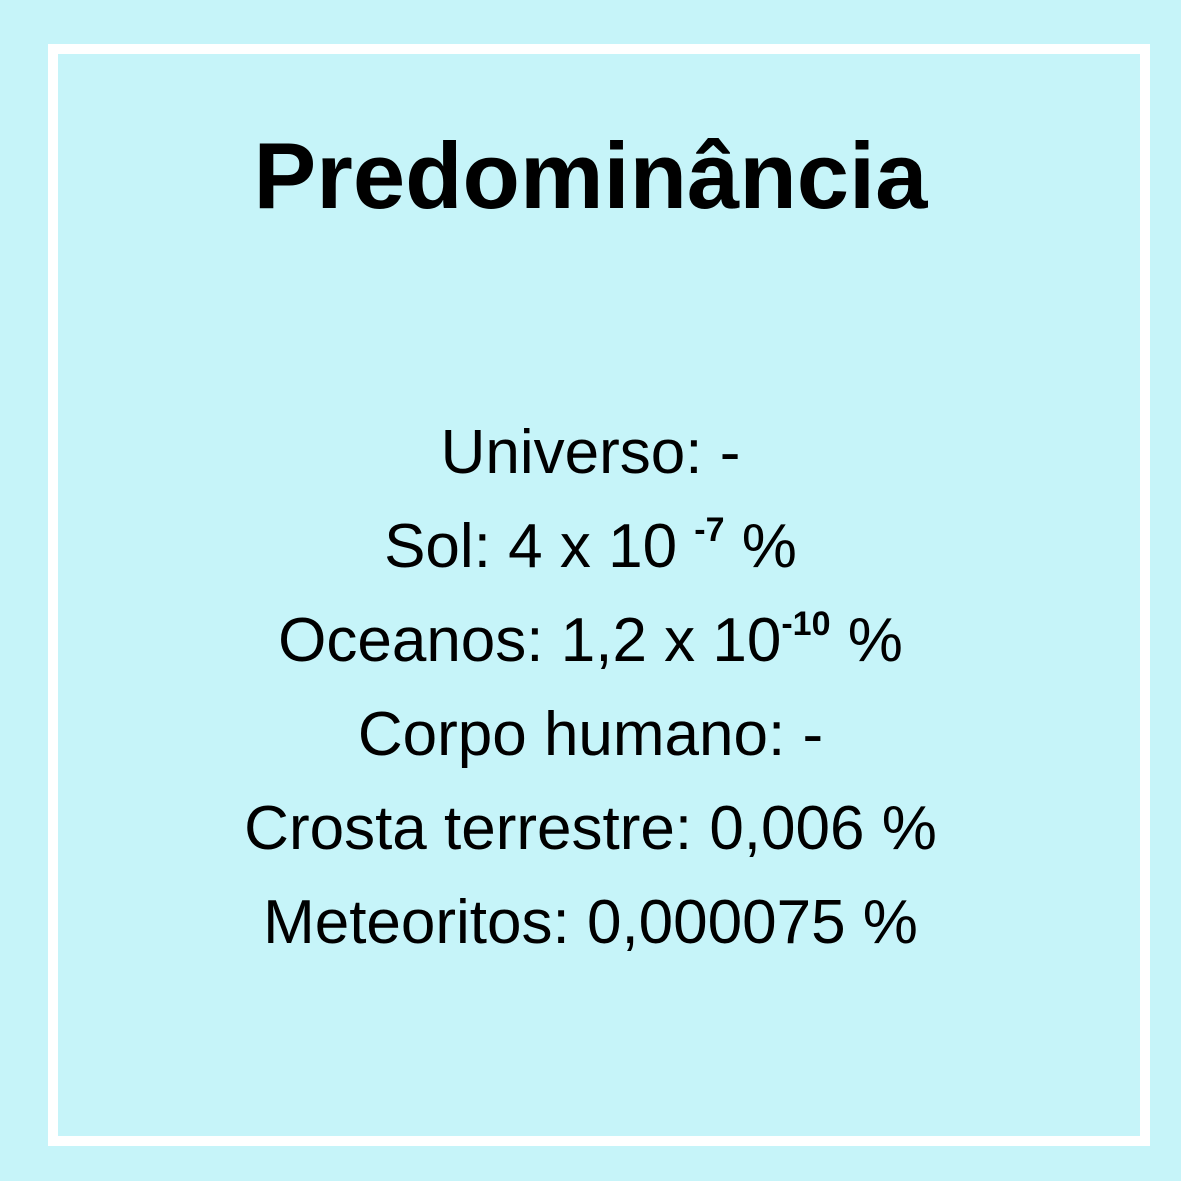 This screenshot has width=1181, height=1181. I want to click on item-value: 1,2 x 10, so click(671, 640).